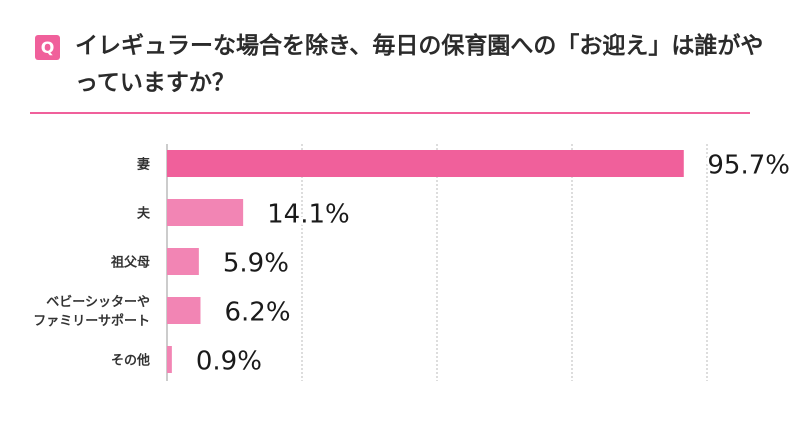 The image size is (800, 423). I want to click on category-label: 夫, so click(144, 214).